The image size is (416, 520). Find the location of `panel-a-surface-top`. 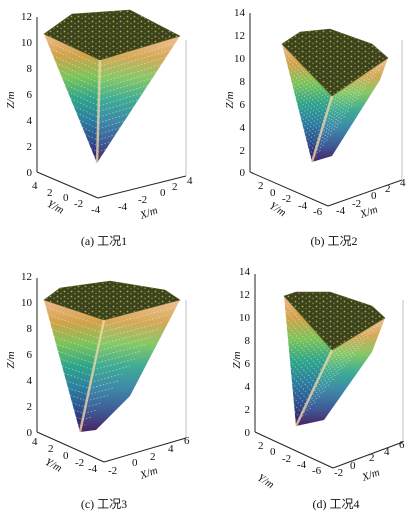

panel-a-surface-top is located at coordinates (112, 35).